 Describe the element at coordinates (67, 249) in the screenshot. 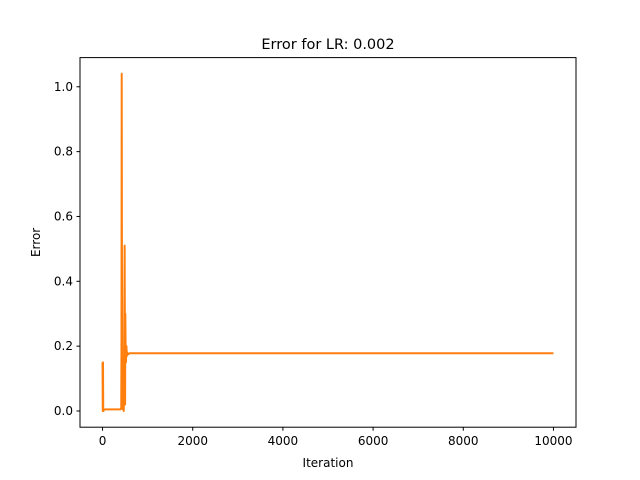

I see `y-axis: 0.0 0.2 0.4 0.6 0.8 1.0` at that location.